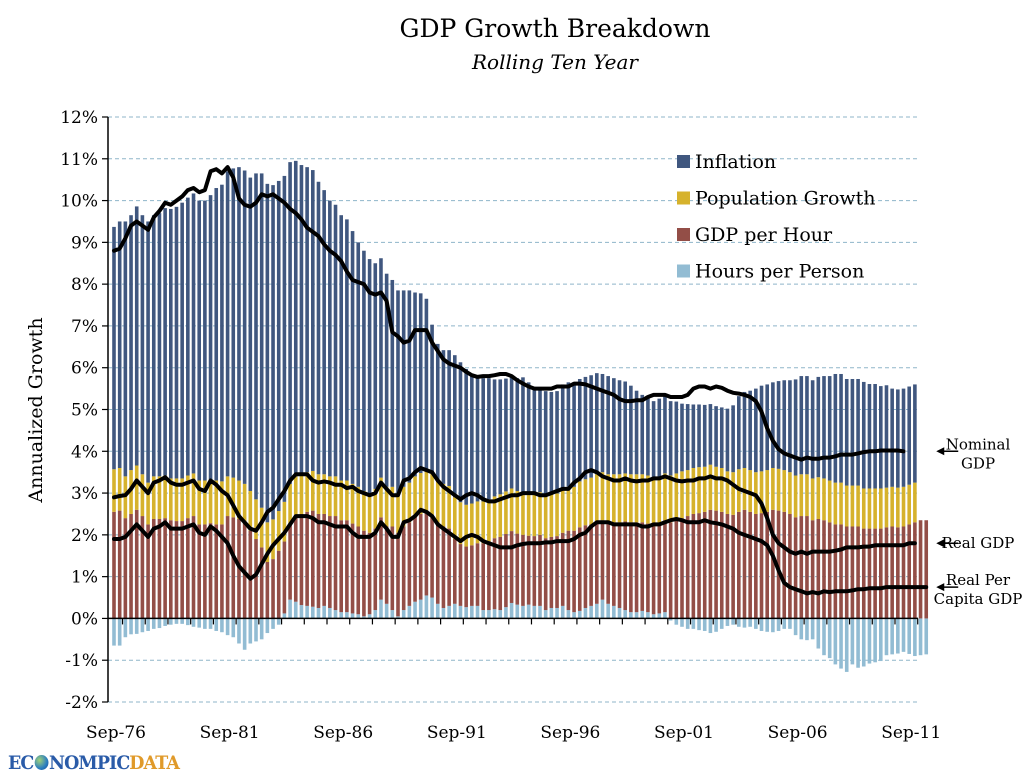 This screenshot has height=778, width=1033. What do you see at coordinates (770, 272) in the screenshot?
I see `legend-item: Hours per Person` at bounding box center [770, 272].